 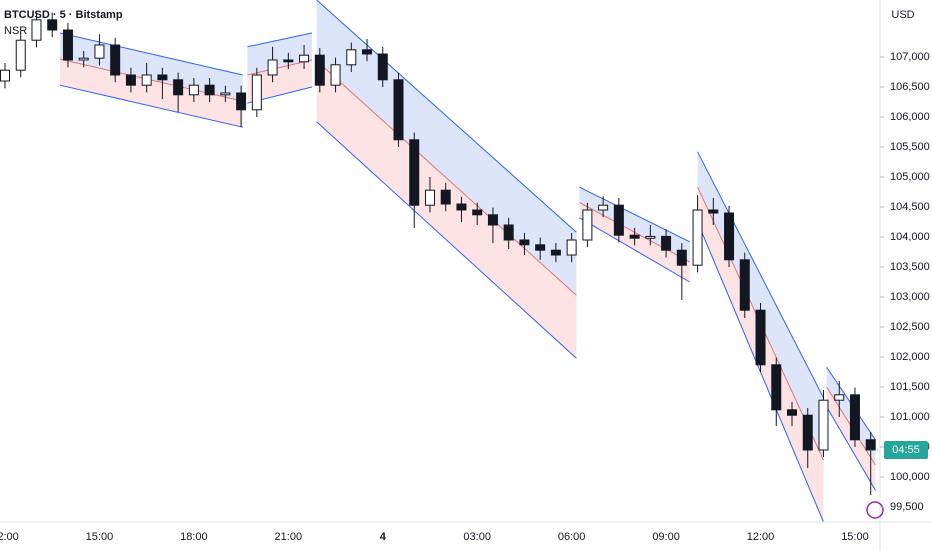 What do you see at coordinates (63, 15) in the screenshot?
I see `chart-title: BTCUSD · 5 · Bitstamp` at bounding box center [63, 15].